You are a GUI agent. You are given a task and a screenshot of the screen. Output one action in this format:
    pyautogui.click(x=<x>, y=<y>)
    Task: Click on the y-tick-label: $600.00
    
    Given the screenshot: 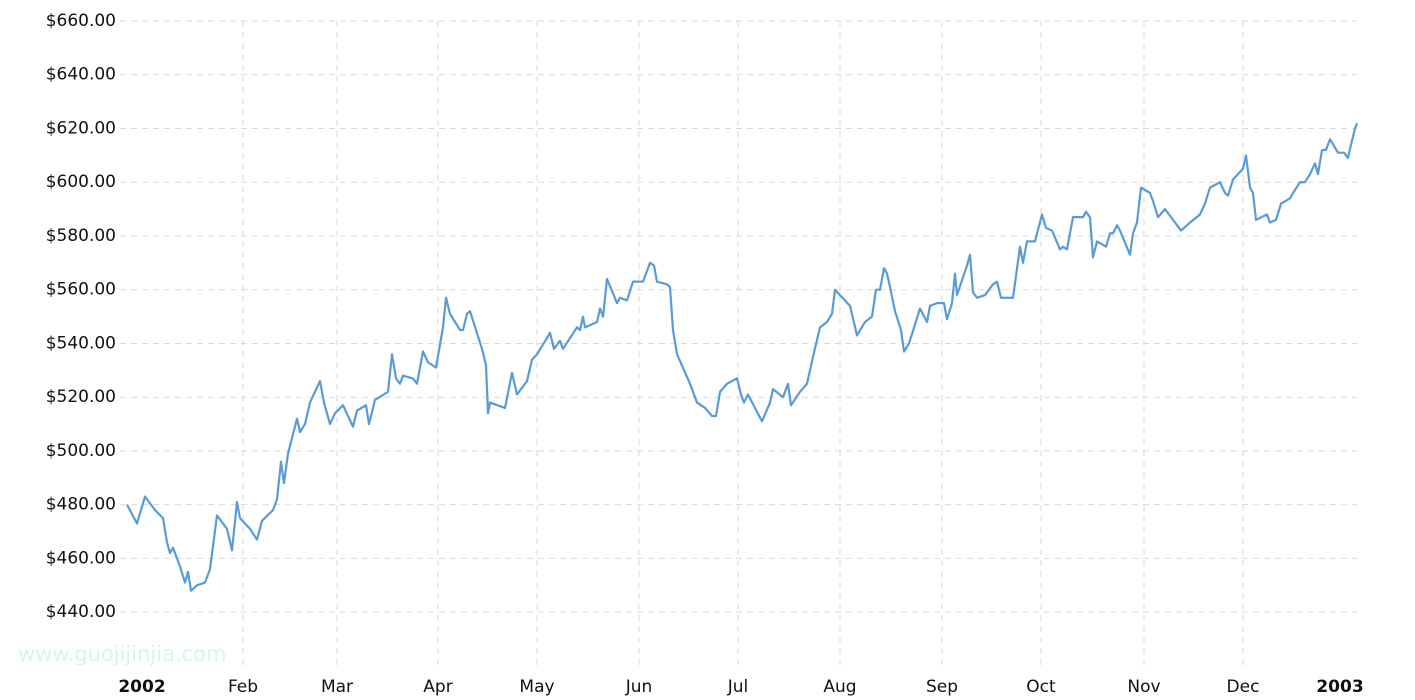 What is the action you would take?
    pyautogui.click(x=81, y=182)
    